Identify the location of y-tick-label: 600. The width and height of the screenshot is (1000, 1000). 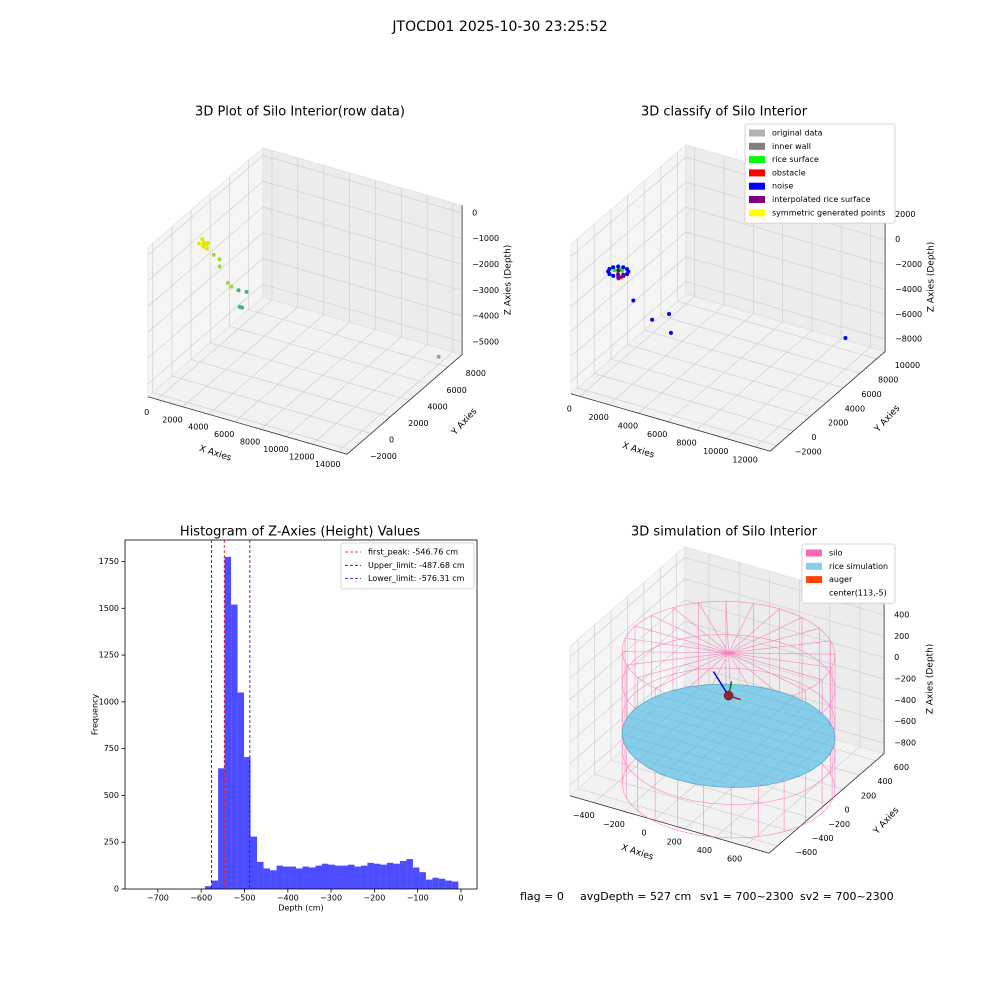
(901, 767).